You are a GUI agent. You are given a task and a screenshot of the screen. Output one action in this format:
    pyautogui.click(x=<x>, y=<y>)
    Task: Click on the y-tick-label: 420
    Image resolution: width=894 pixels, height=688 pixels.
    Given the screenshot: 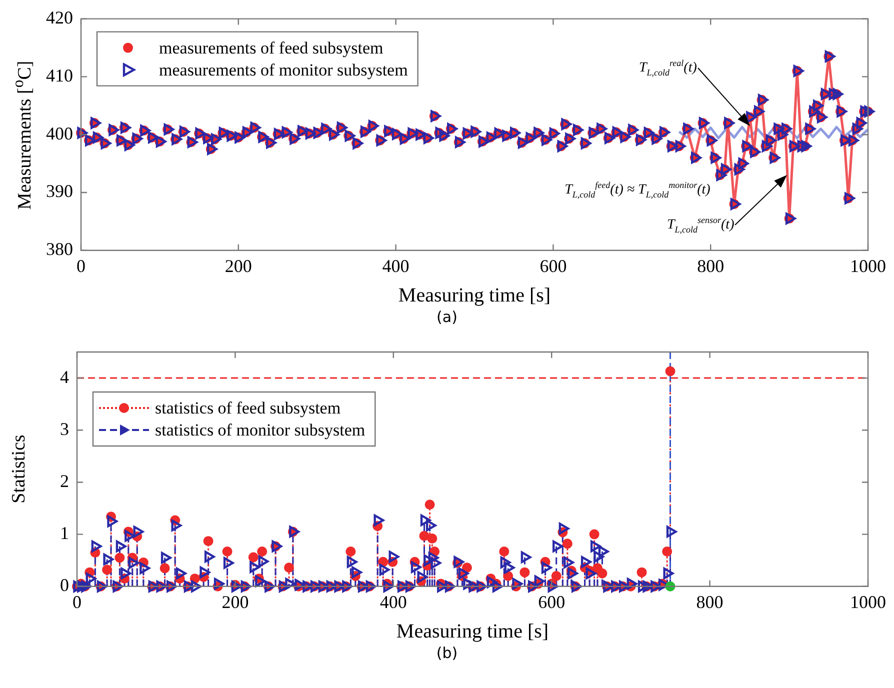 What is the action you would take?
    pyautogui.click(x=59, y=18)
    